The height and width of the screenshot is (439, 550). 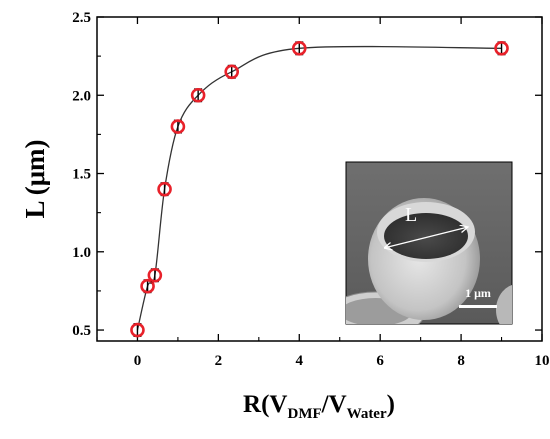 I want to click on scale-bar-label: 1 μm, so click(x=478, y=293).